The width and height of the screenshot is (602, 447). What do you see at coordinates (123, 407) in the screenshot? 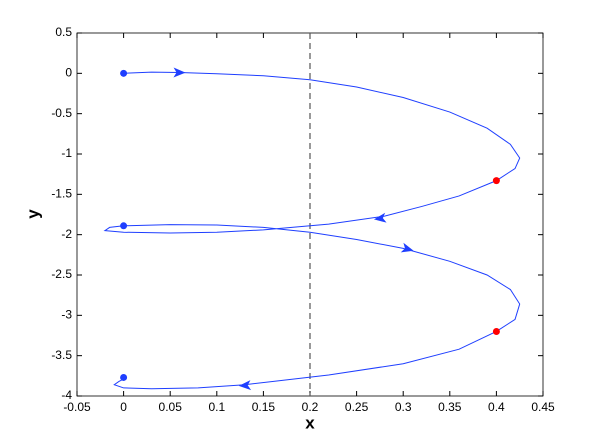
I see `x-tick-label: 0` at bounding box center [123, 407].